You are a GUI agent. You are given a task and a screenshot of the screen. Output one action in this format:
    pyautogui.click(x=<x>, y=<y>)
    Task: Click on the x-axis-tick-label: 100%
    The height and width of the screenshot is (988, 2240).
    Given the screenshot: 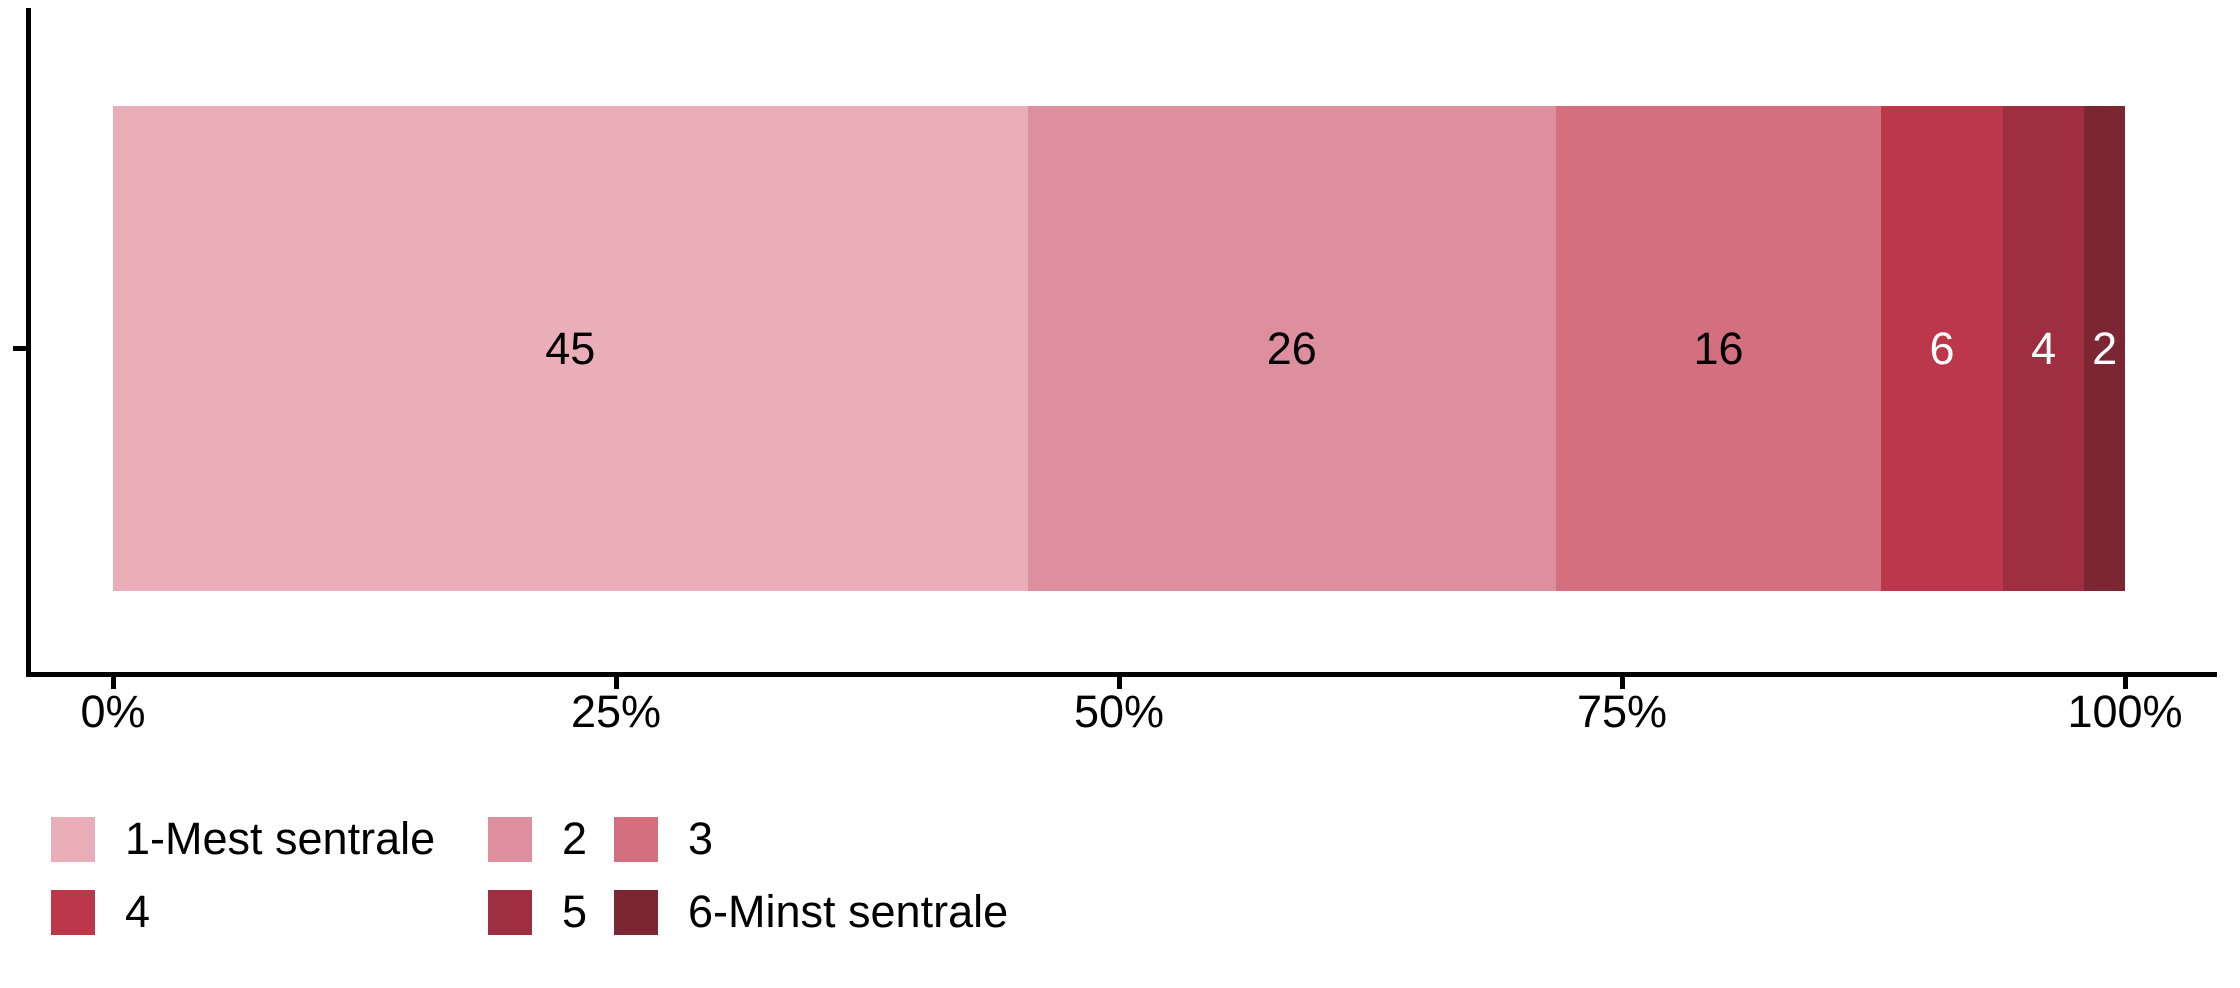 What is the action you would take?
    pyautogui.click(x=2125, y=711)
    